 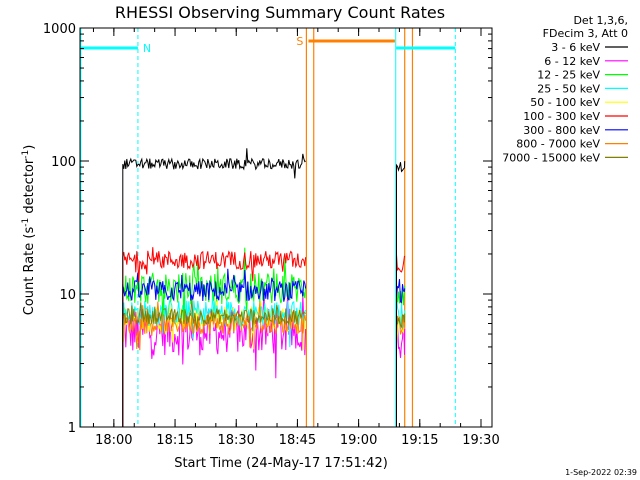 What do you see at coordinates (551, 157) in the screenshot?
I see `legend-entry-label: 7000 - 15000 keV` at bounding box center [551, 157].